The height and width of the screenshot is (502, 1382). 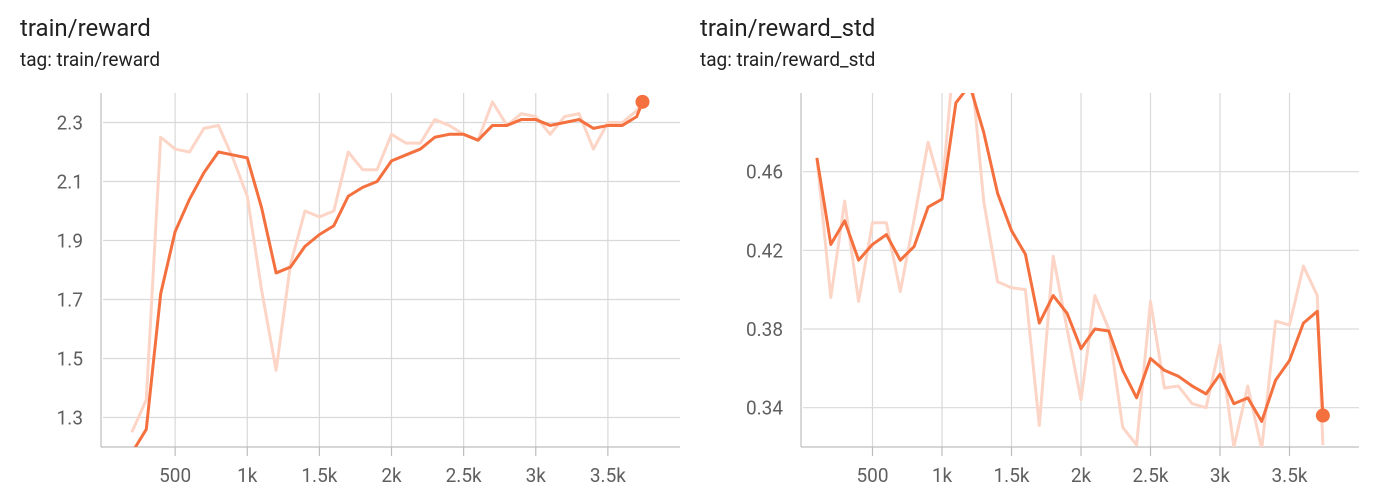 I want to click on y-tick-label: 2.3, so click(x=70, y=123).